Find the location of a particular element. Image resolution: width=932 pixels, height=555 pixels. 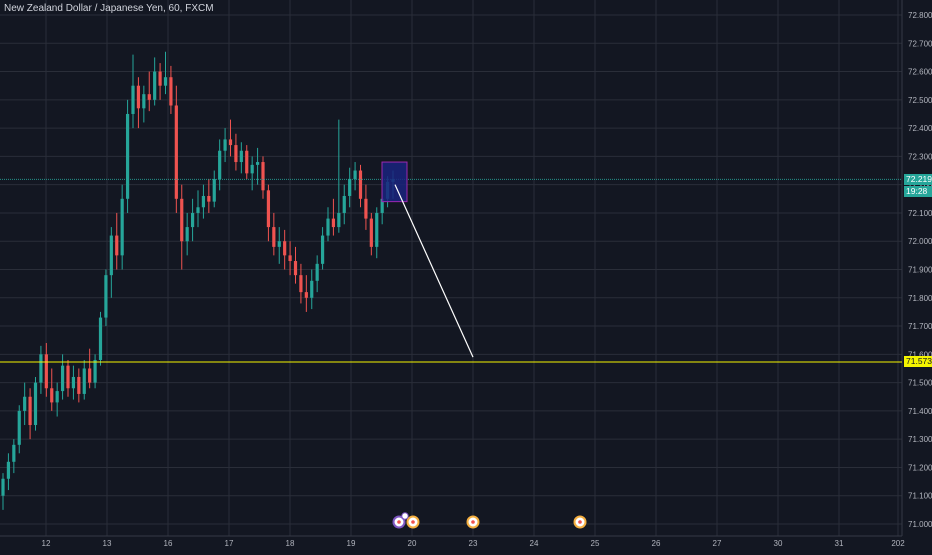

price-axis-label: 72.100 is located at coordinates (920, 213).